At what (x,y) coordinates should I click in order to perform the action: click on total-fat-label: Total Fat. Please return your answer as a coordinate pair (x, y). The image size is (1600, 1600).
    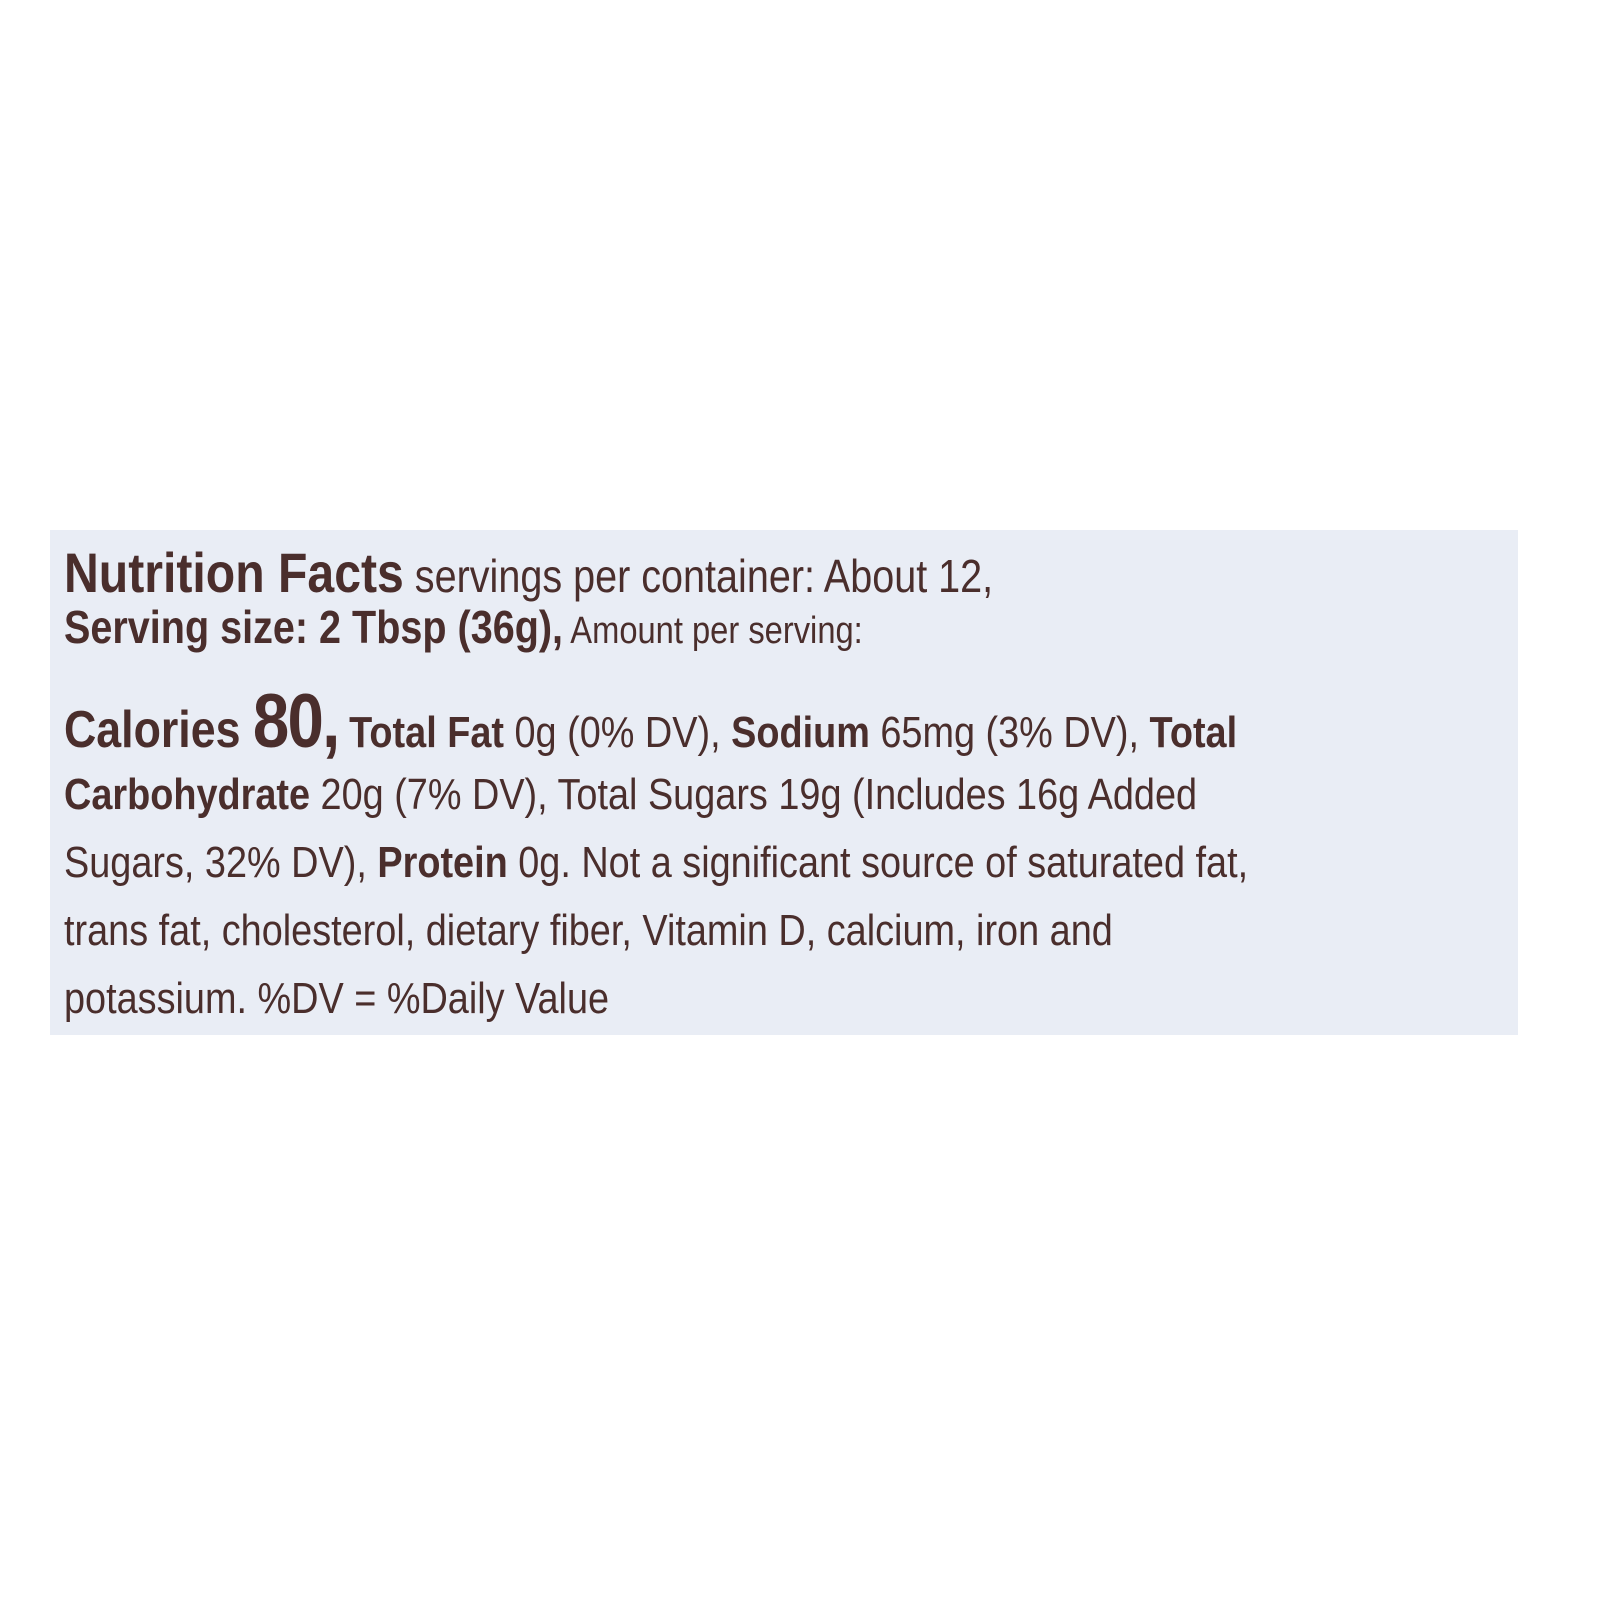
    Looking at the image, I should click on (421, 732).